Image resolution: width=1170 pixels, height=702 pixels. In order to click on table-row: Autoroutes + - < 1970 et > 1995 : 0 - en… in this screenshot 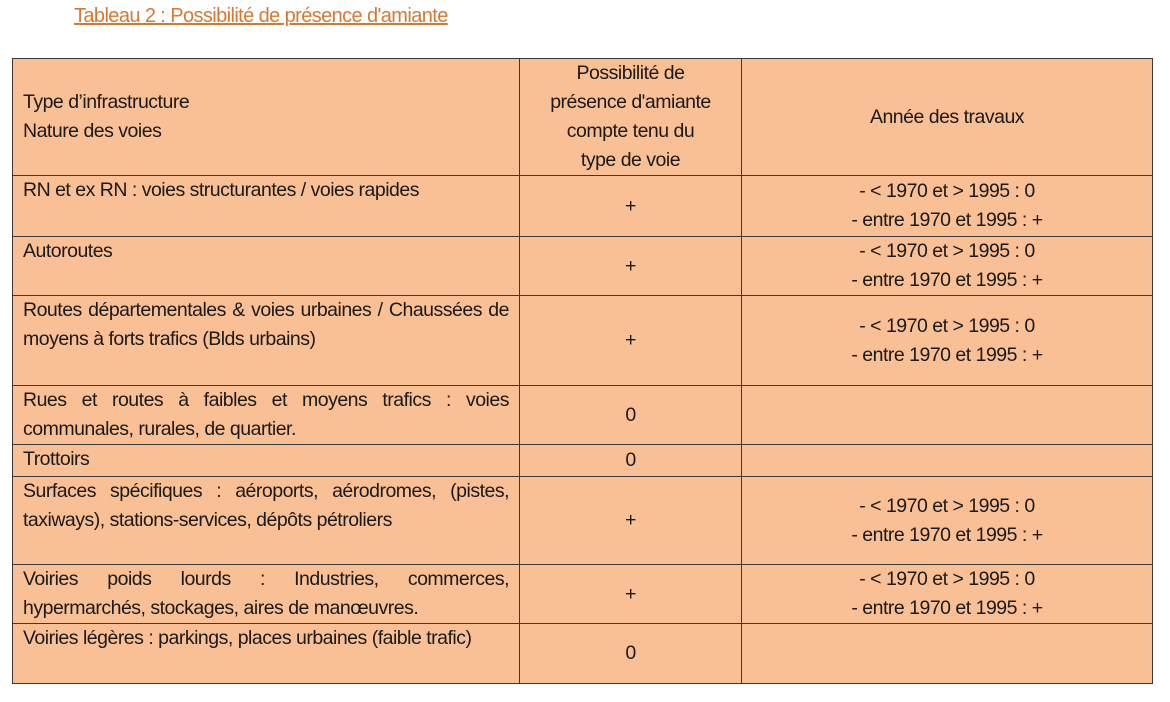, I will do `click(582, 266)`.